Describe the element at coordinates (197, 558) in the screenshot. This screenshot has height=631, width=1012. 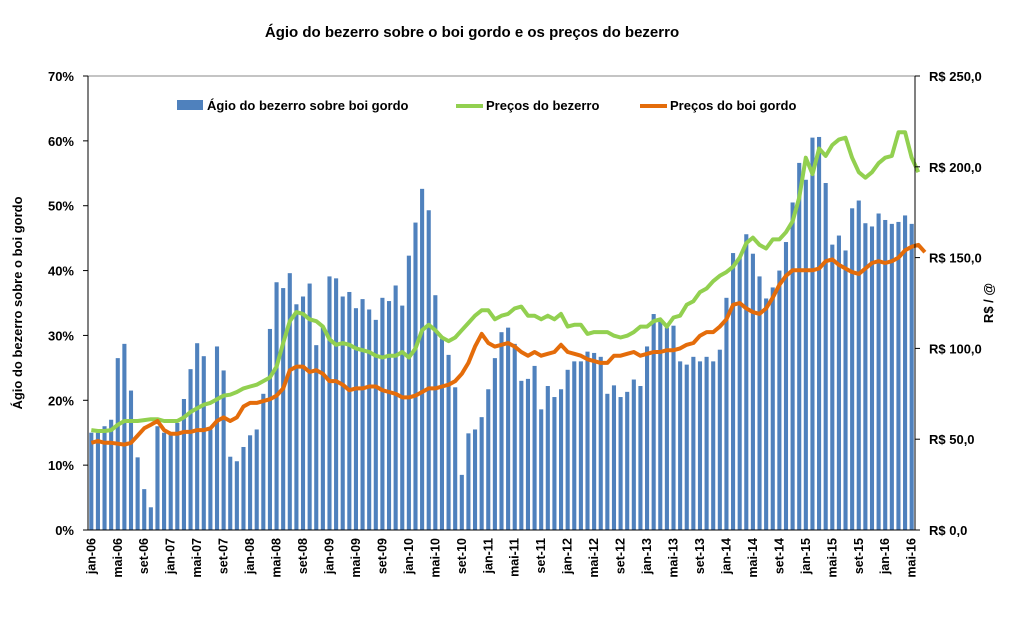
I see `x-tick-label: mai-07` at that location.